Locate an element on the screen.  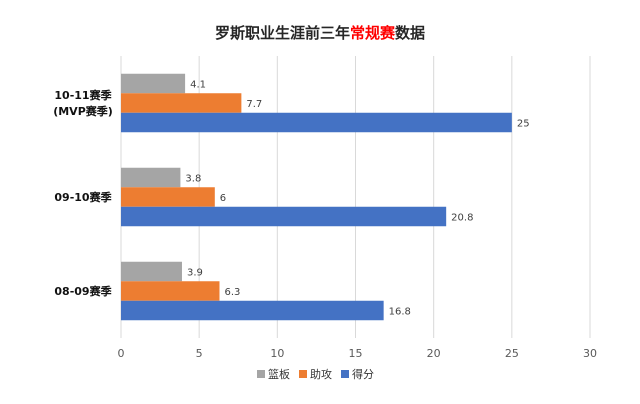
category-label-2: 08-09赛季 is located at coordinates (83, 291).